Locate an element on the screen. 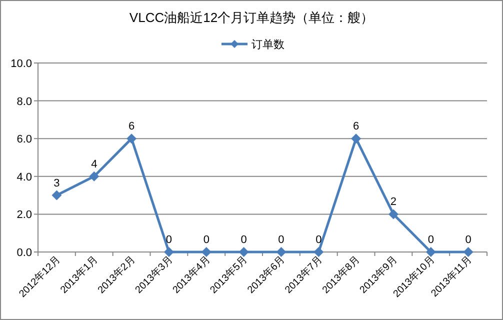 This screenshot has height=320, width=503. y-tick-label: 6.0 is located at coordinates (24, 140).